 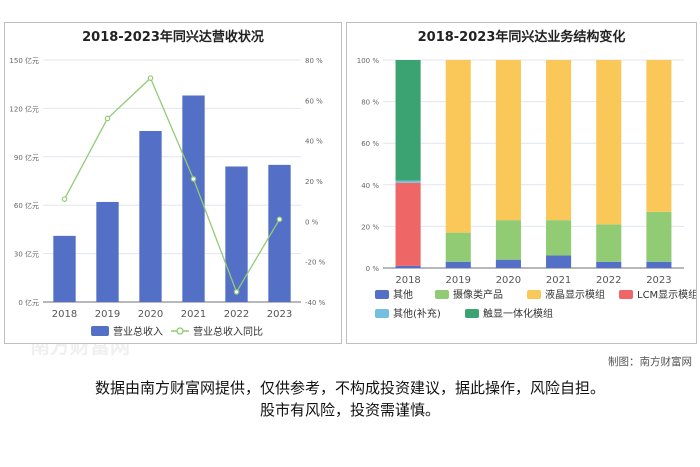 I want to click on y-tick-label: 100 %, so click(x=368, y=61).